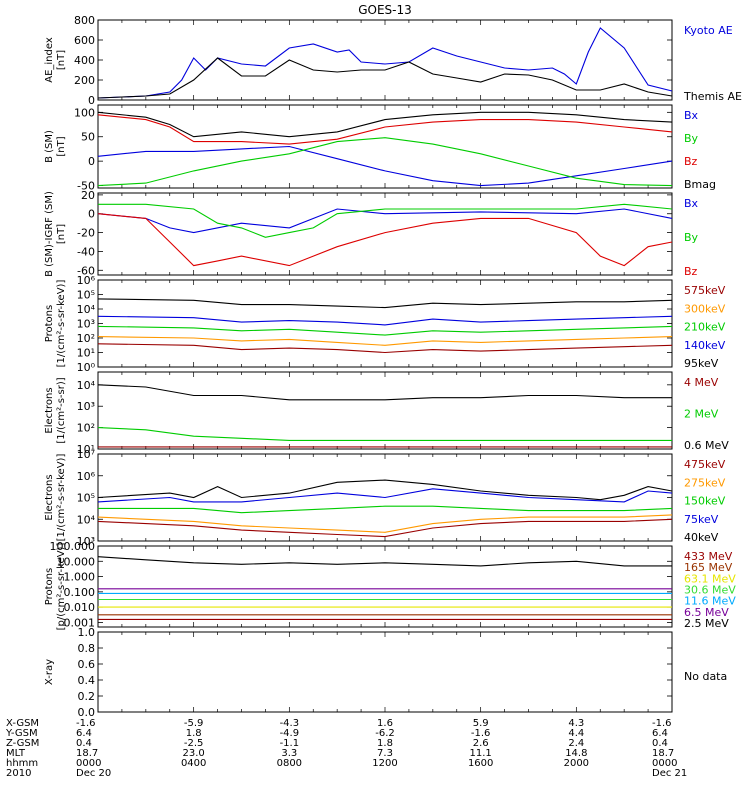 The height and width of the screenshot is (800, 750). What do you see at coordinates (86, 449) in the screenshot?
I see `y-tick-label: 10¹` at bounding box center [86, 449].